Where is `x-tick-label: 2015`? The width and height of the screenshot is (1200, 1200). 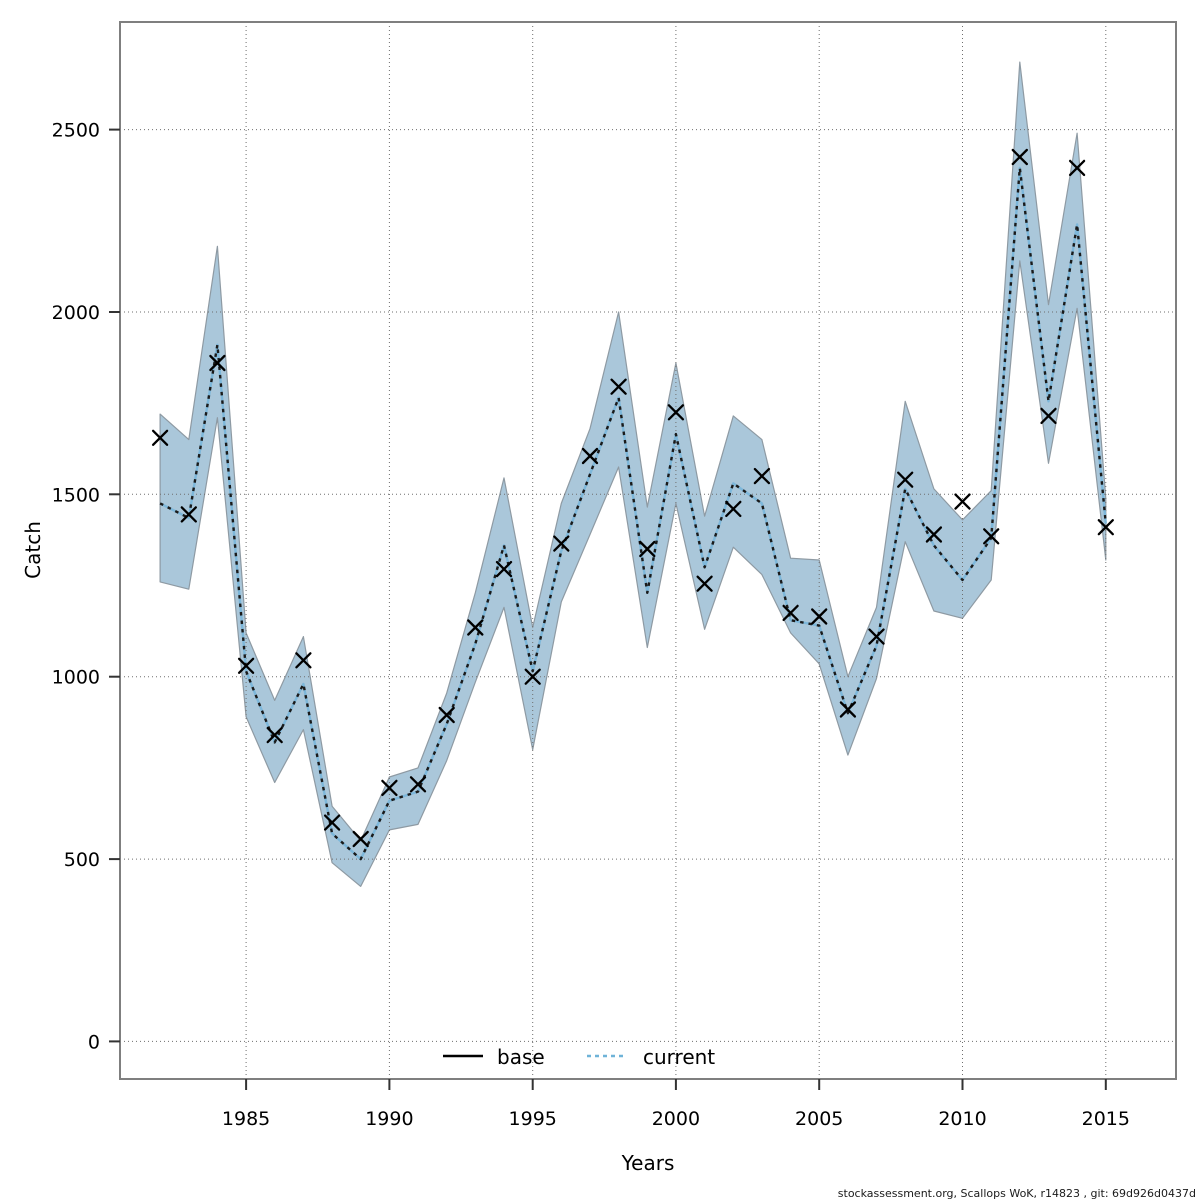
x-tick-label: 2015 is located at coordinates (1106, 1119).